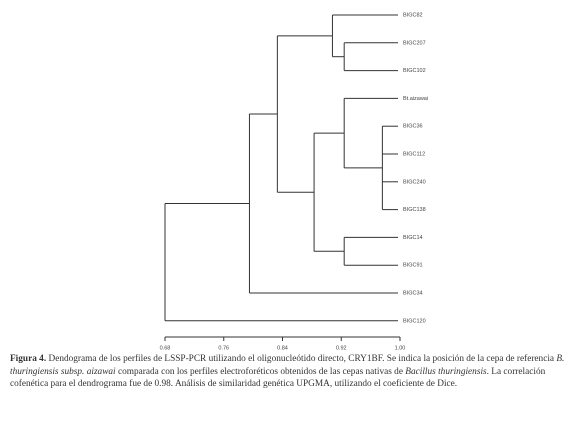  What do you see at coordinates (413, 15) in the screenshot?
I see `leaf-label: BIGC82` at bounding box center [413, 15].